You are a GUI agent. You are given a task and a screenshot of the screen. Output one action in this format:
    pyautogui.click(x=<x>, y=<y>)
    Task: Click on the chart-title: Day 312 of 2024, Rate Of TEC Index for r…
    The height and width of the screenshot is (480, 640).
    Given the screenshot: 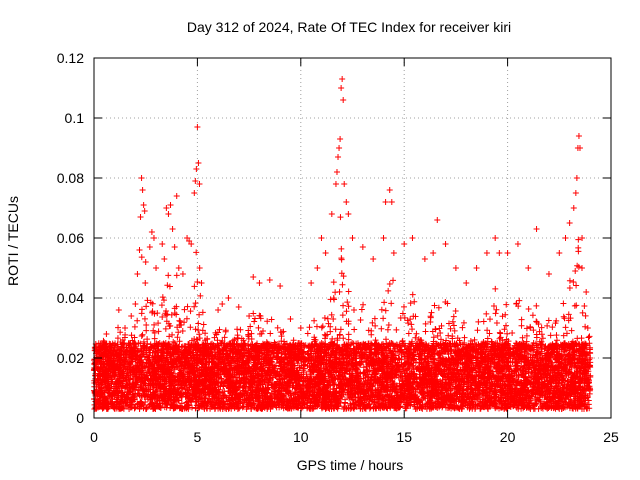 What is the action you would take?
    pyautogui.click(x=349, y=27)
    